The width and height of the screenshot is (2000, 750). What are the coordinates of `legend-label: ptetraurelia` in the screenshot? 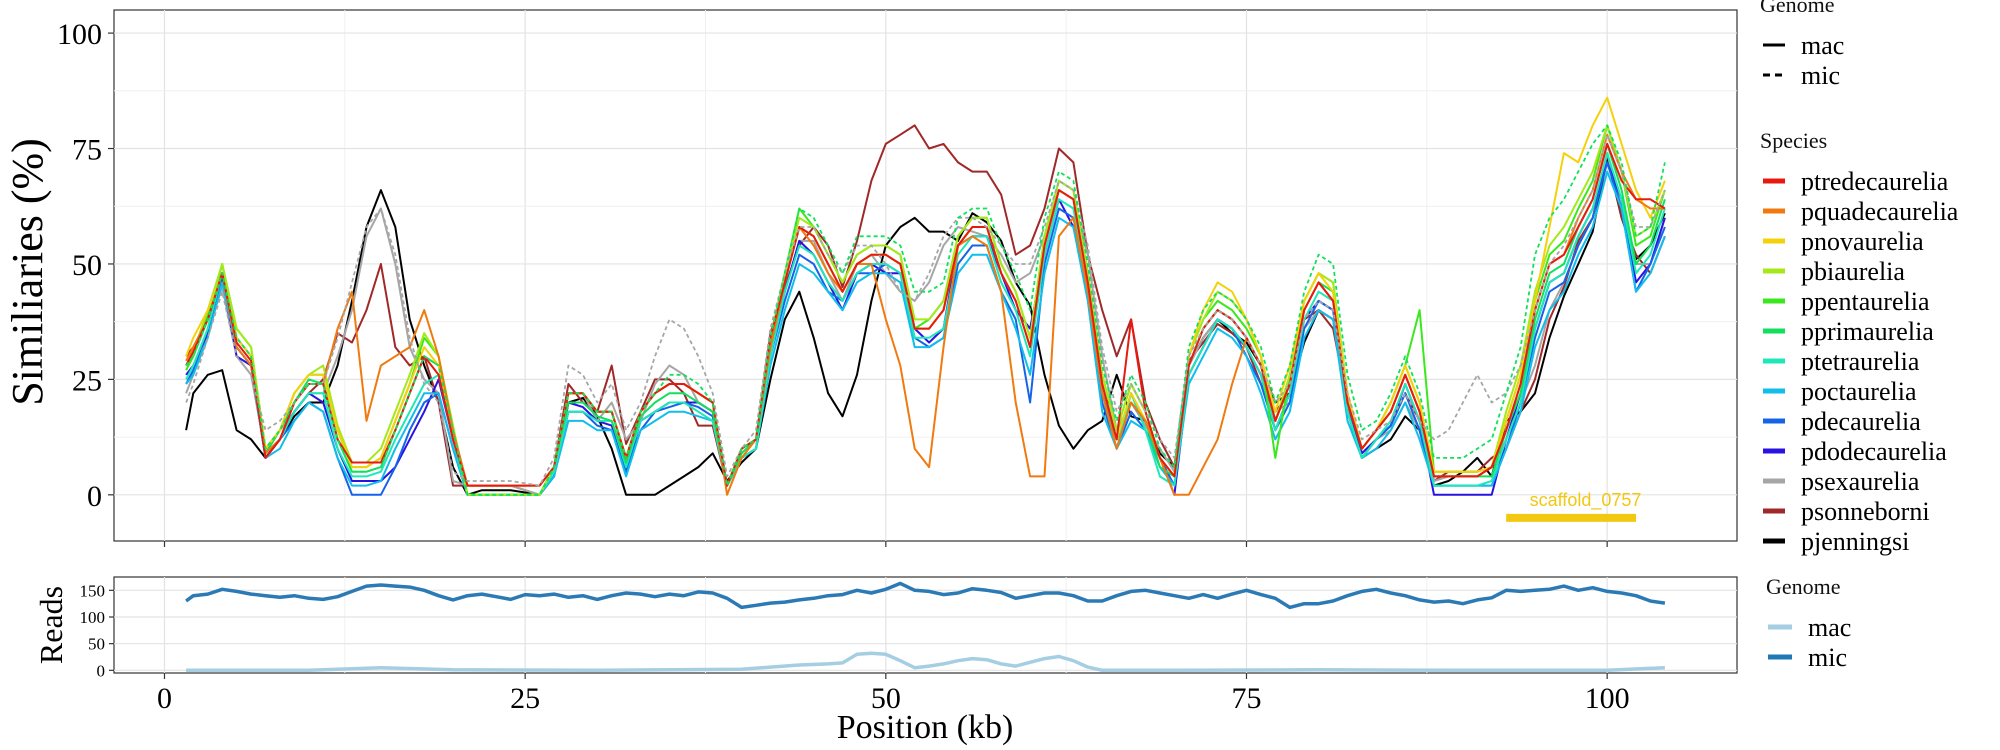 It's located at (1860, 361).